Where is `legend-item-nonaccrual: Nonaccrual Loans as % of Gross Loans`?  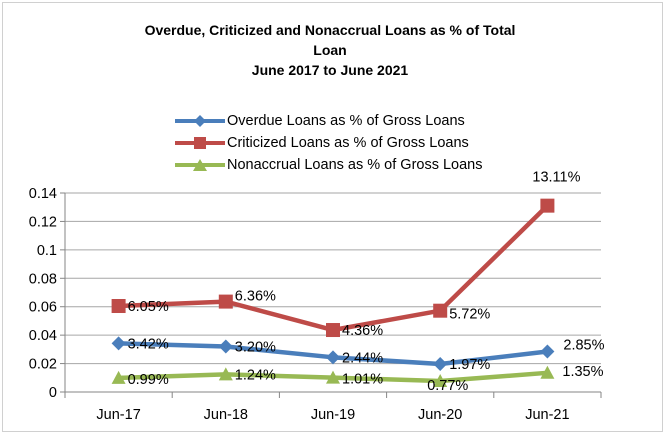 legend-item-nonaccrual: Nonaccrual Loans as % of Gross Loans is located at coordinates (329, 165).